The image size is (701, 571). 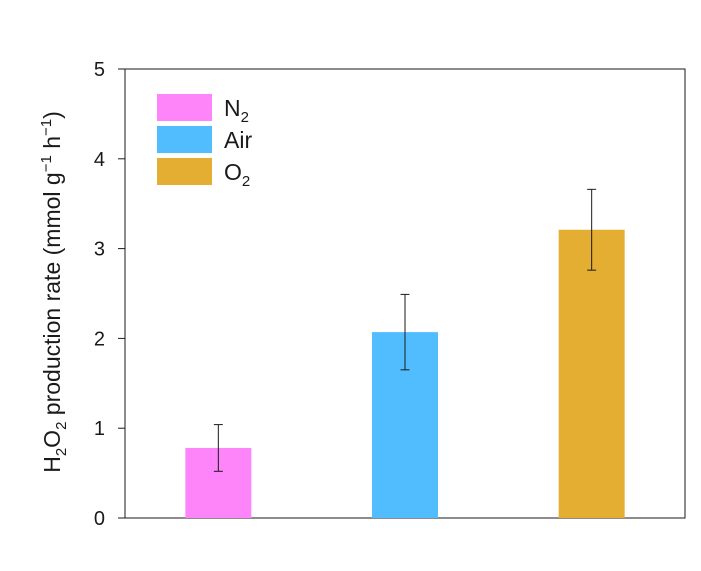 What do you see at coordinates (99, 339) in the screenshot?
I see `y-tick-label: 2` at bounding box center [99, 339].